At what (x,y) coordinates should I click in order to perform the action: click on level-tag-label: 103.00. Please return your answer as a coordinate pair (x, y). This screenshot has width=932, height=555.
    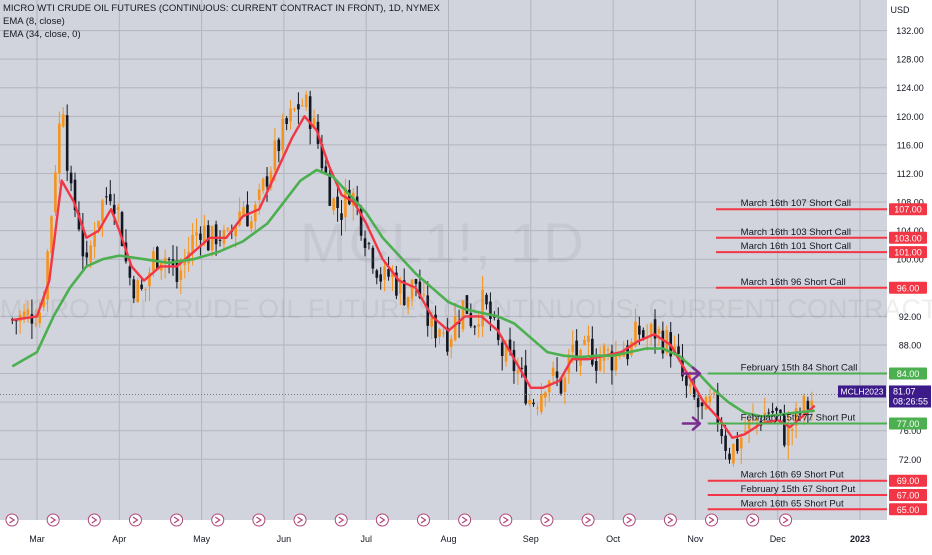
    Looking at the image, I should click on (908, 238).